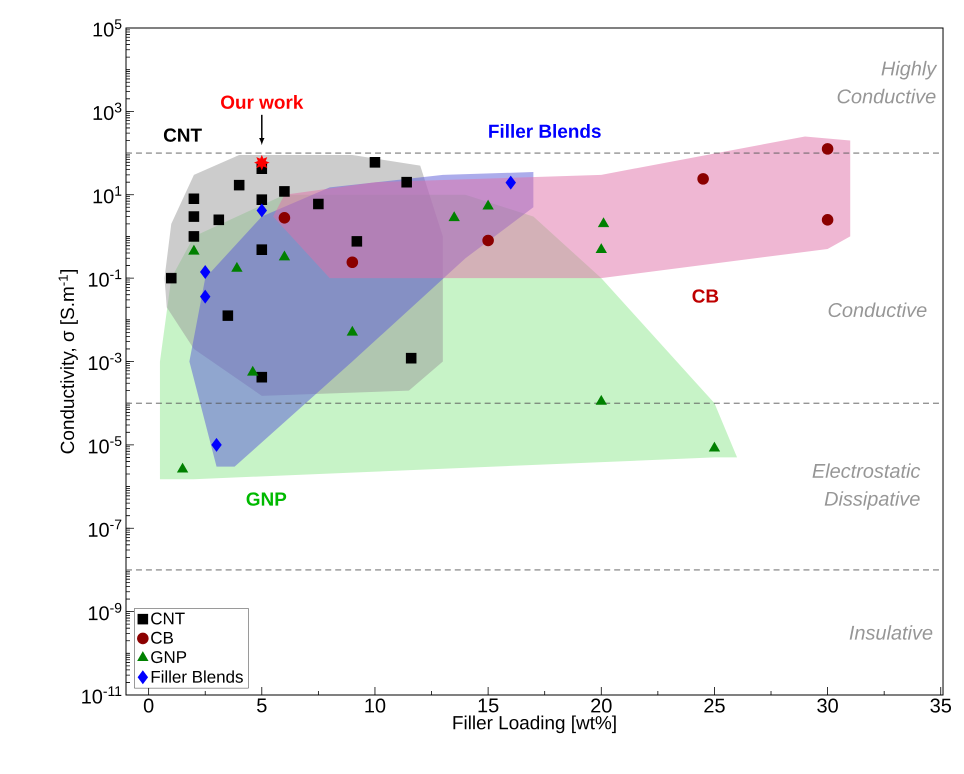 The height and width of the screenshot is (774, 964). What do you see at coordinates (68, 362) in the screenshot?
I see `y-axis-title: Conductivity, σ [S.m$^{-1}$]` at bounding box center [68, 362].